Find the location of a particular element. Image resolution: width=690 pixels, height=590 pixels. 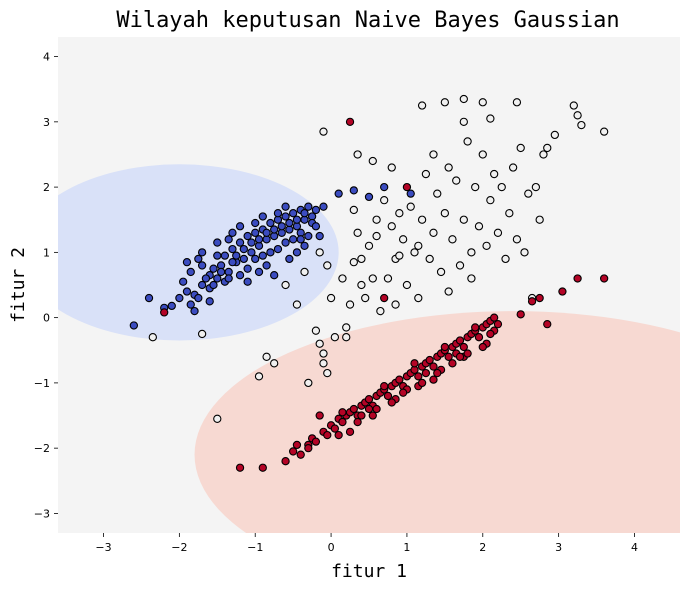

y-tick-label: 4 is located at coordinates (46, 57).